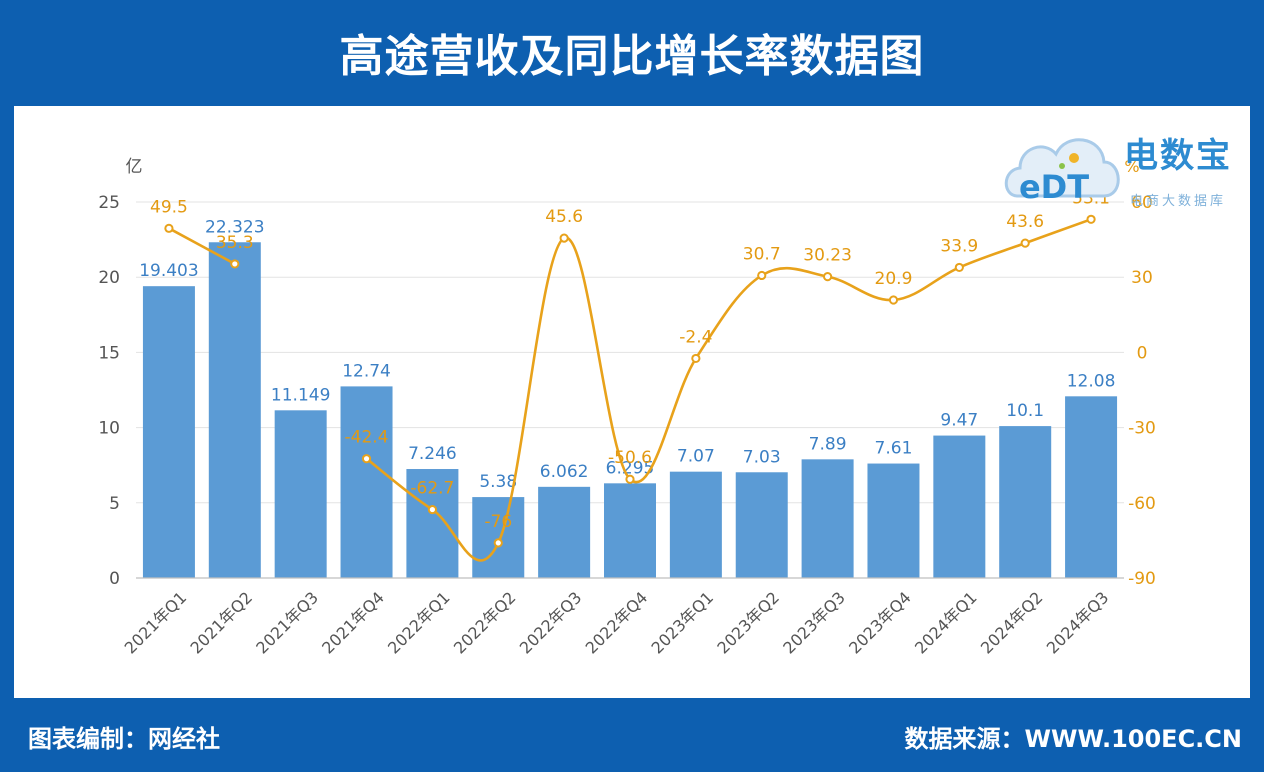 This screenshot has height=772, width=1264. I want to click on x-tick-label: 2022年Q2, so click(485, 623).